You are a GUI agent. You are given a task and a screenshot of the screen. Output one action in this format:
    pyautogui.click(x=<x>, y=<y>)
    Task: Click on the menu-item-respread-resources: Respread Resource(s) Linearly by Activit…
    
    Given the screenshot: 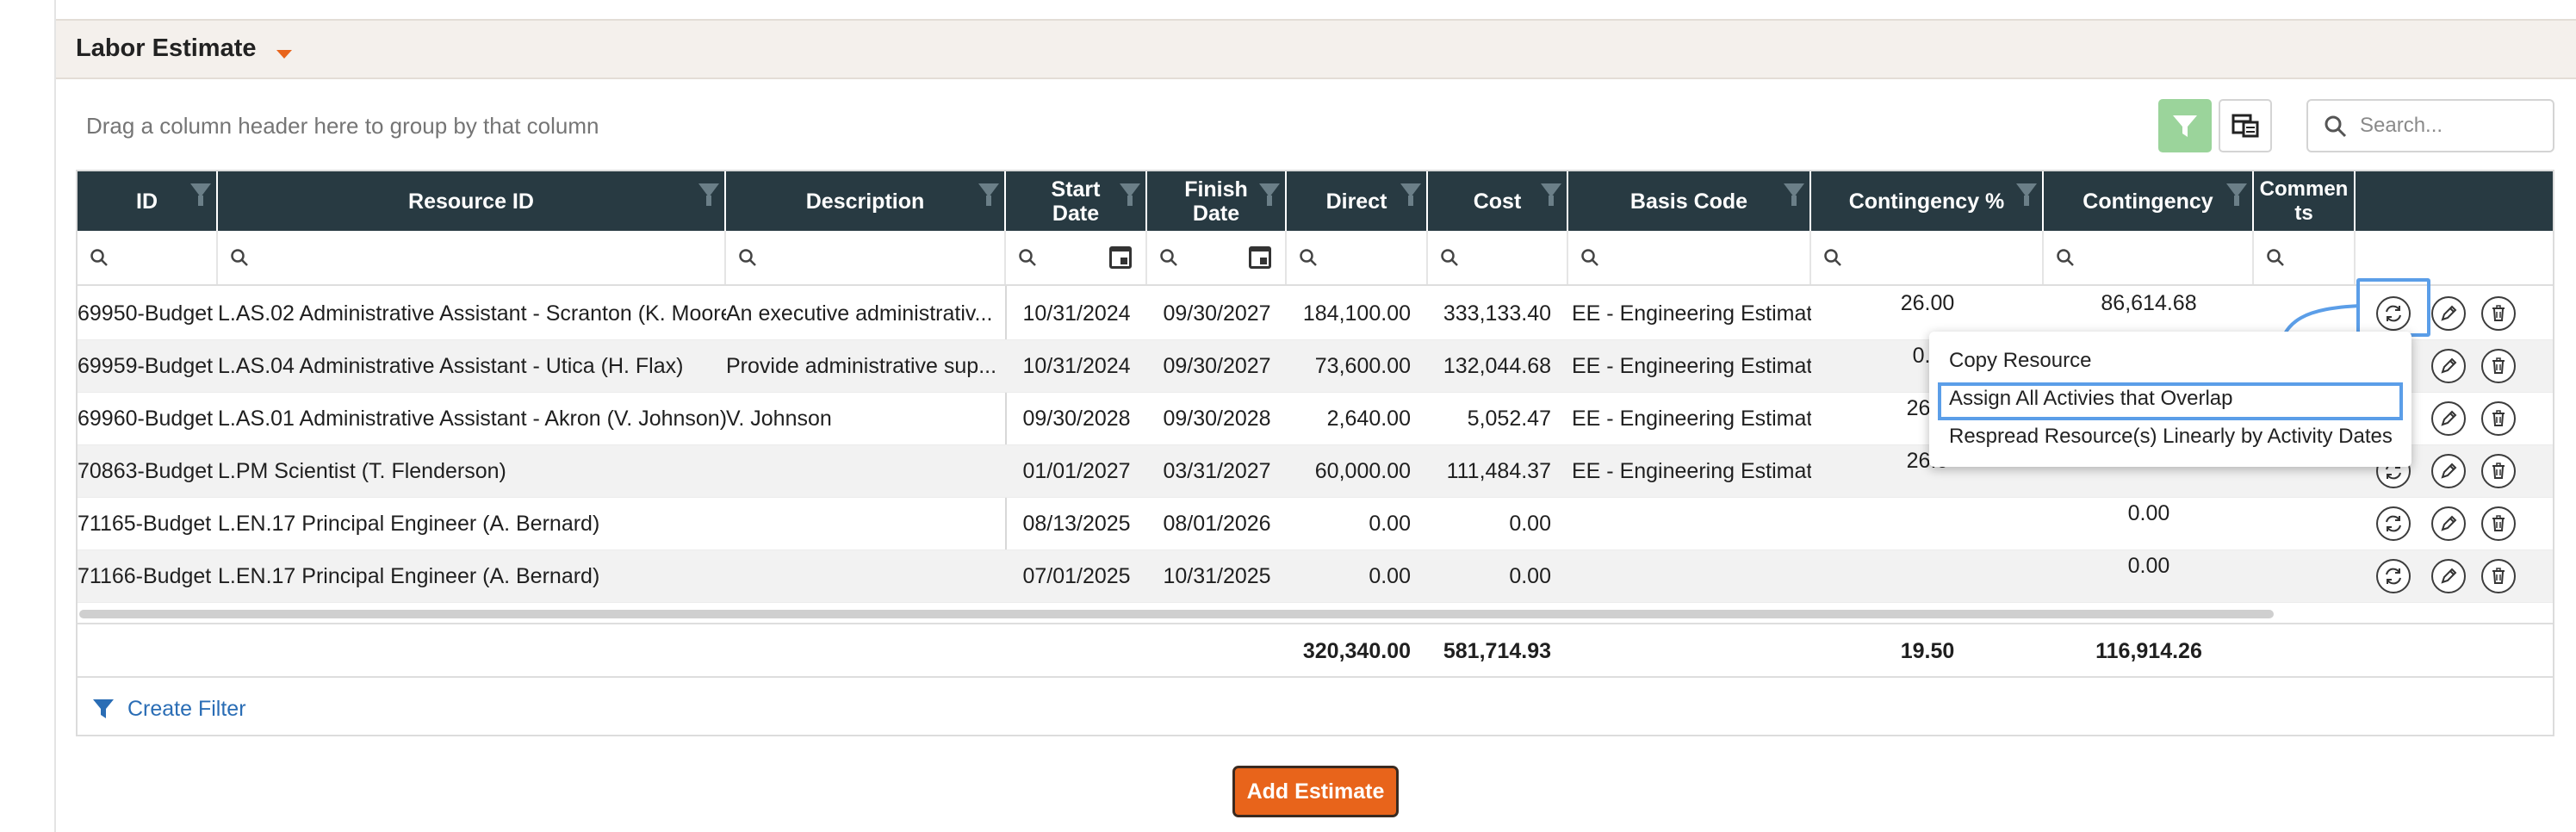 What is the action you would take?
    pyautogui.click(x=2171, y=436)
    